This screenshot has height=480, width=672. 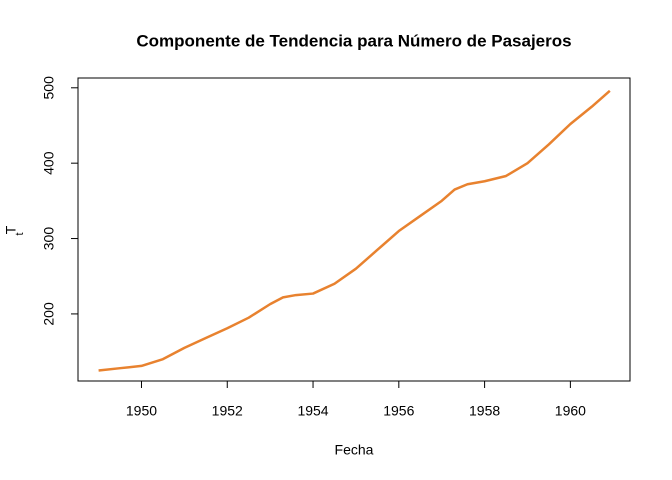 What do you see at coordinates (312, 411) in the screenshot?
I see `x-tick-label: 1954` at bounding box center [312, 411].